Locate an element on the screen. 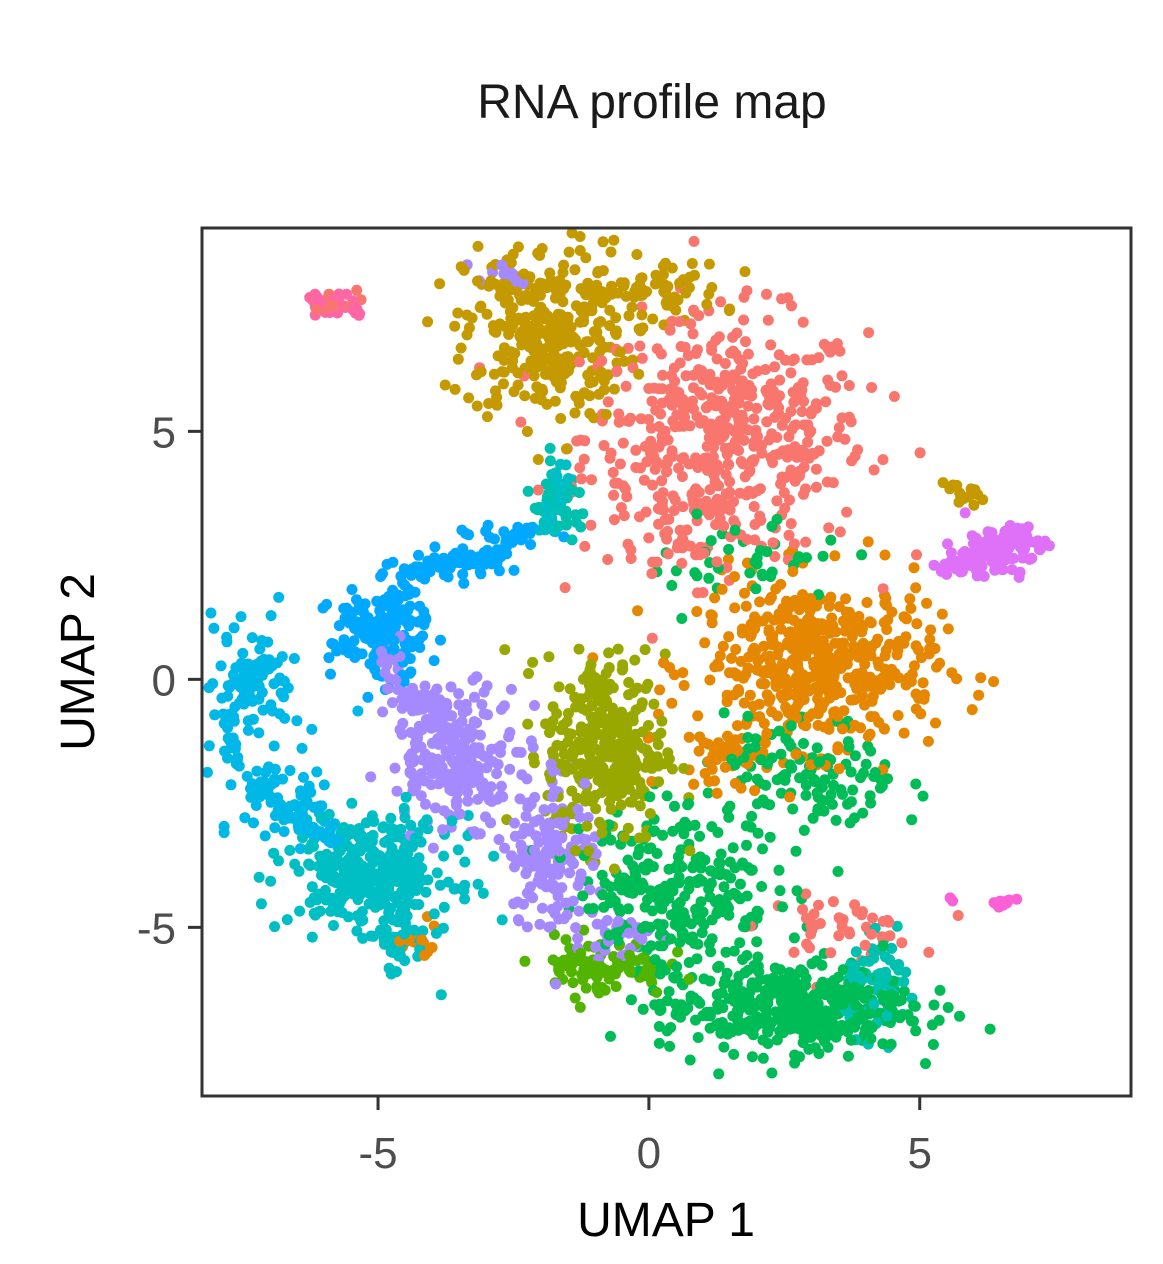 This screenshot has height=1264, width=1163. x-axis-label: UMAP 1 is located at coordinates (666, 1220).